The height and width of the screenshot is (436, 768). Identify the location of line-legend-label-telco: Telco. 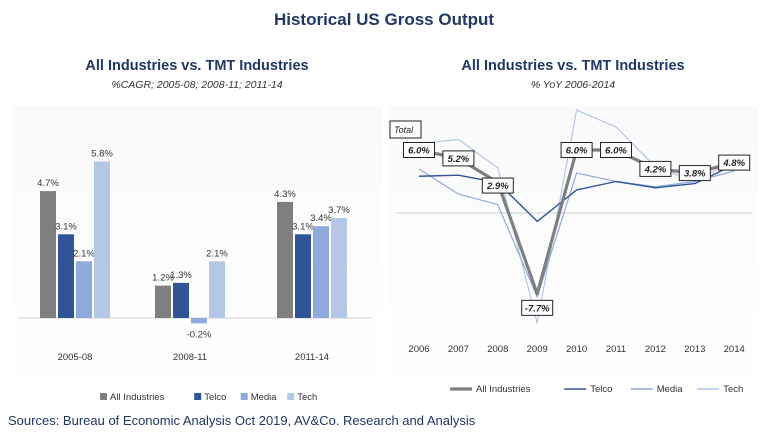
(601, 389).